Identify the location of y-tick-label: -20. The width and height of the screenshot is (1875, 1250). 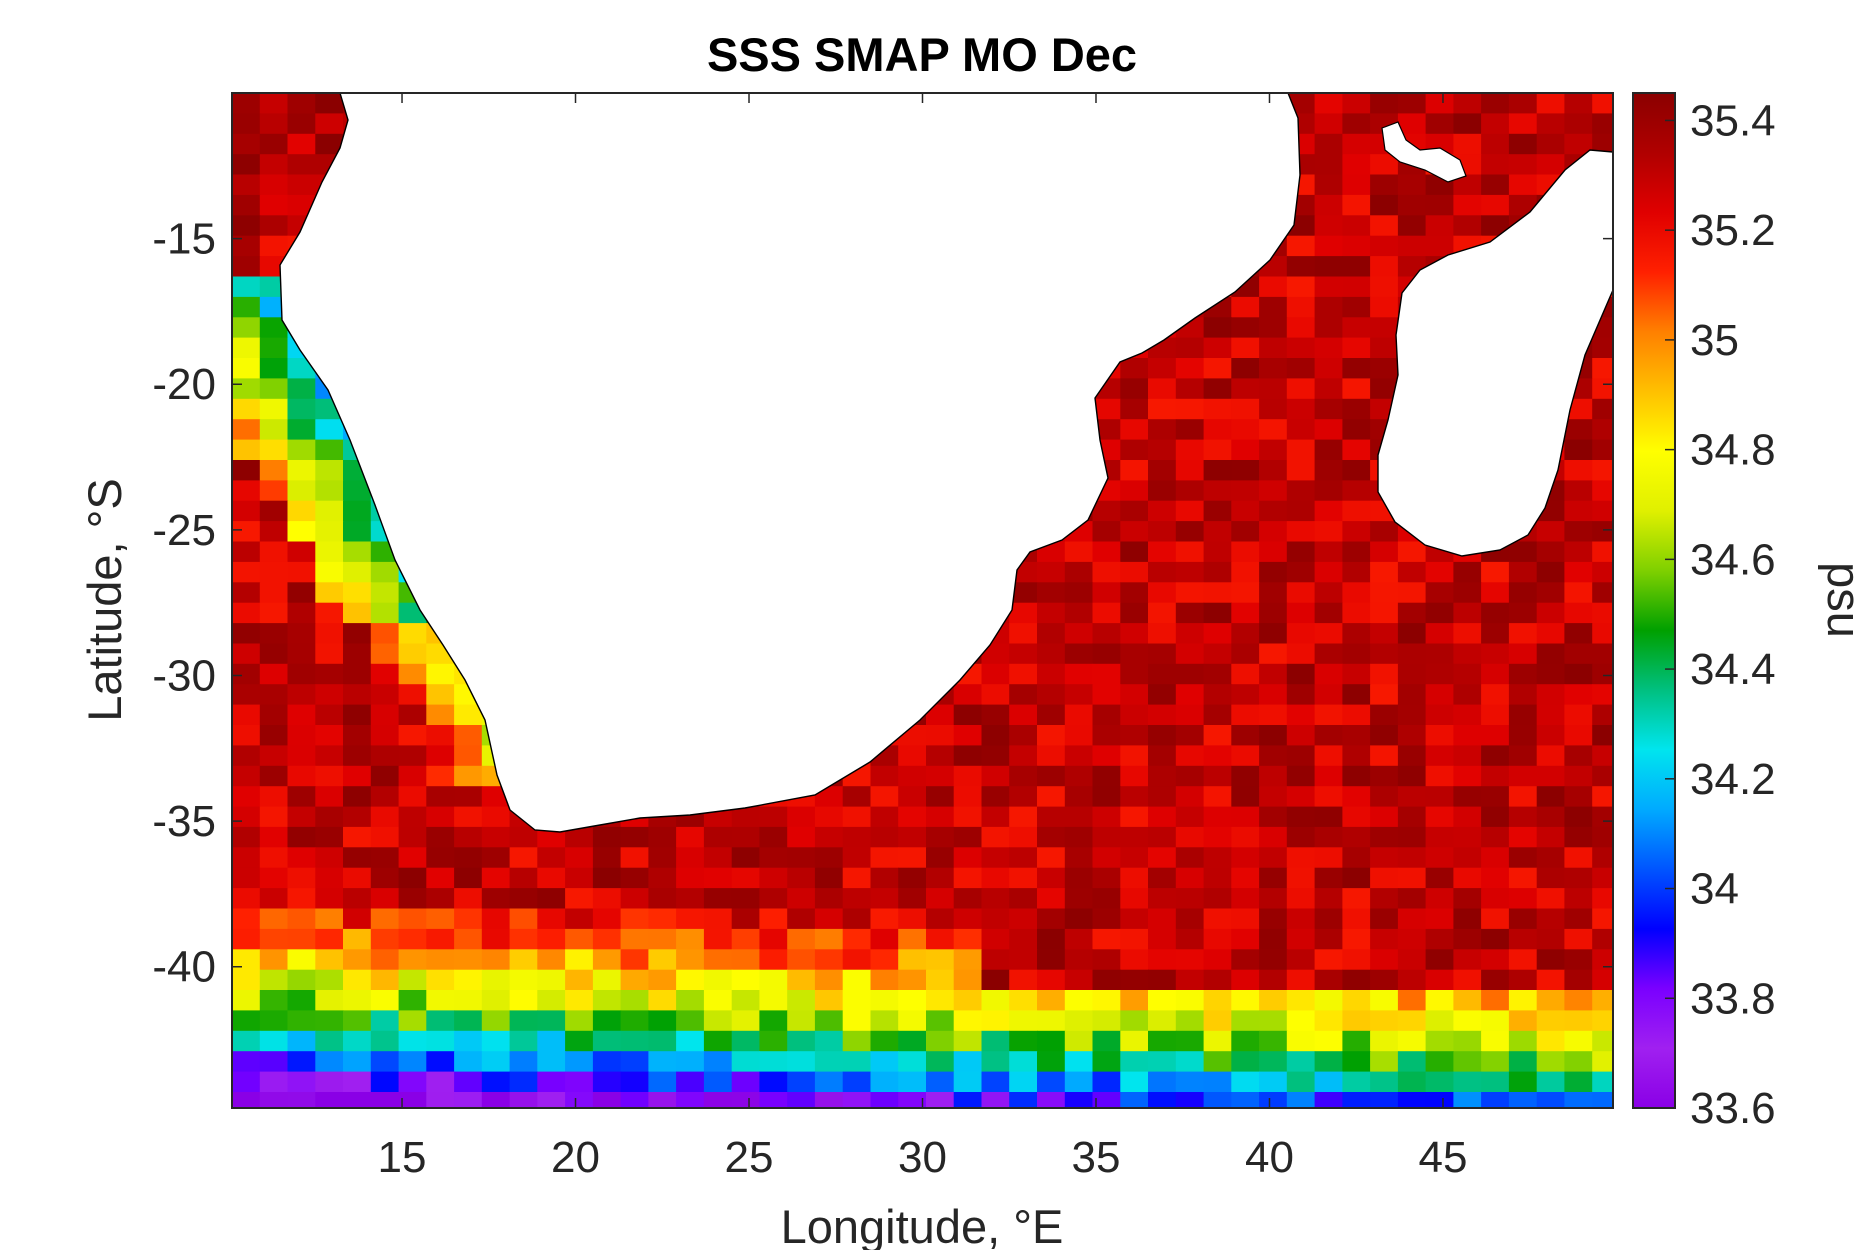
(184, 384).